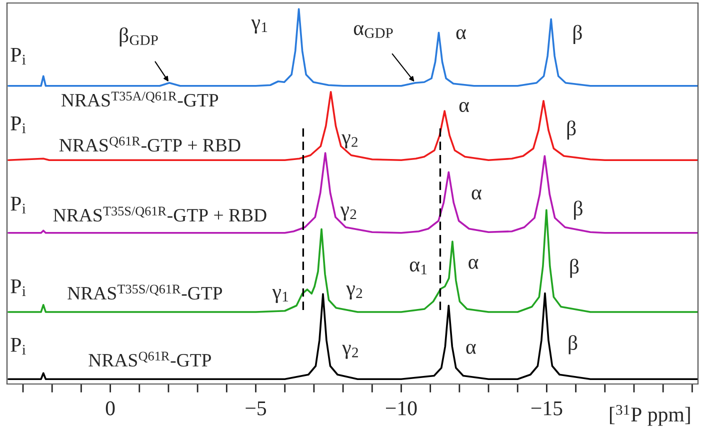 The image size is (706, 428). Describe the element at coordinates (159, 214) in the screenshot. I see `annotation: NRAS$^{T35S/Q61R}$-GTP + RBD` at that location.